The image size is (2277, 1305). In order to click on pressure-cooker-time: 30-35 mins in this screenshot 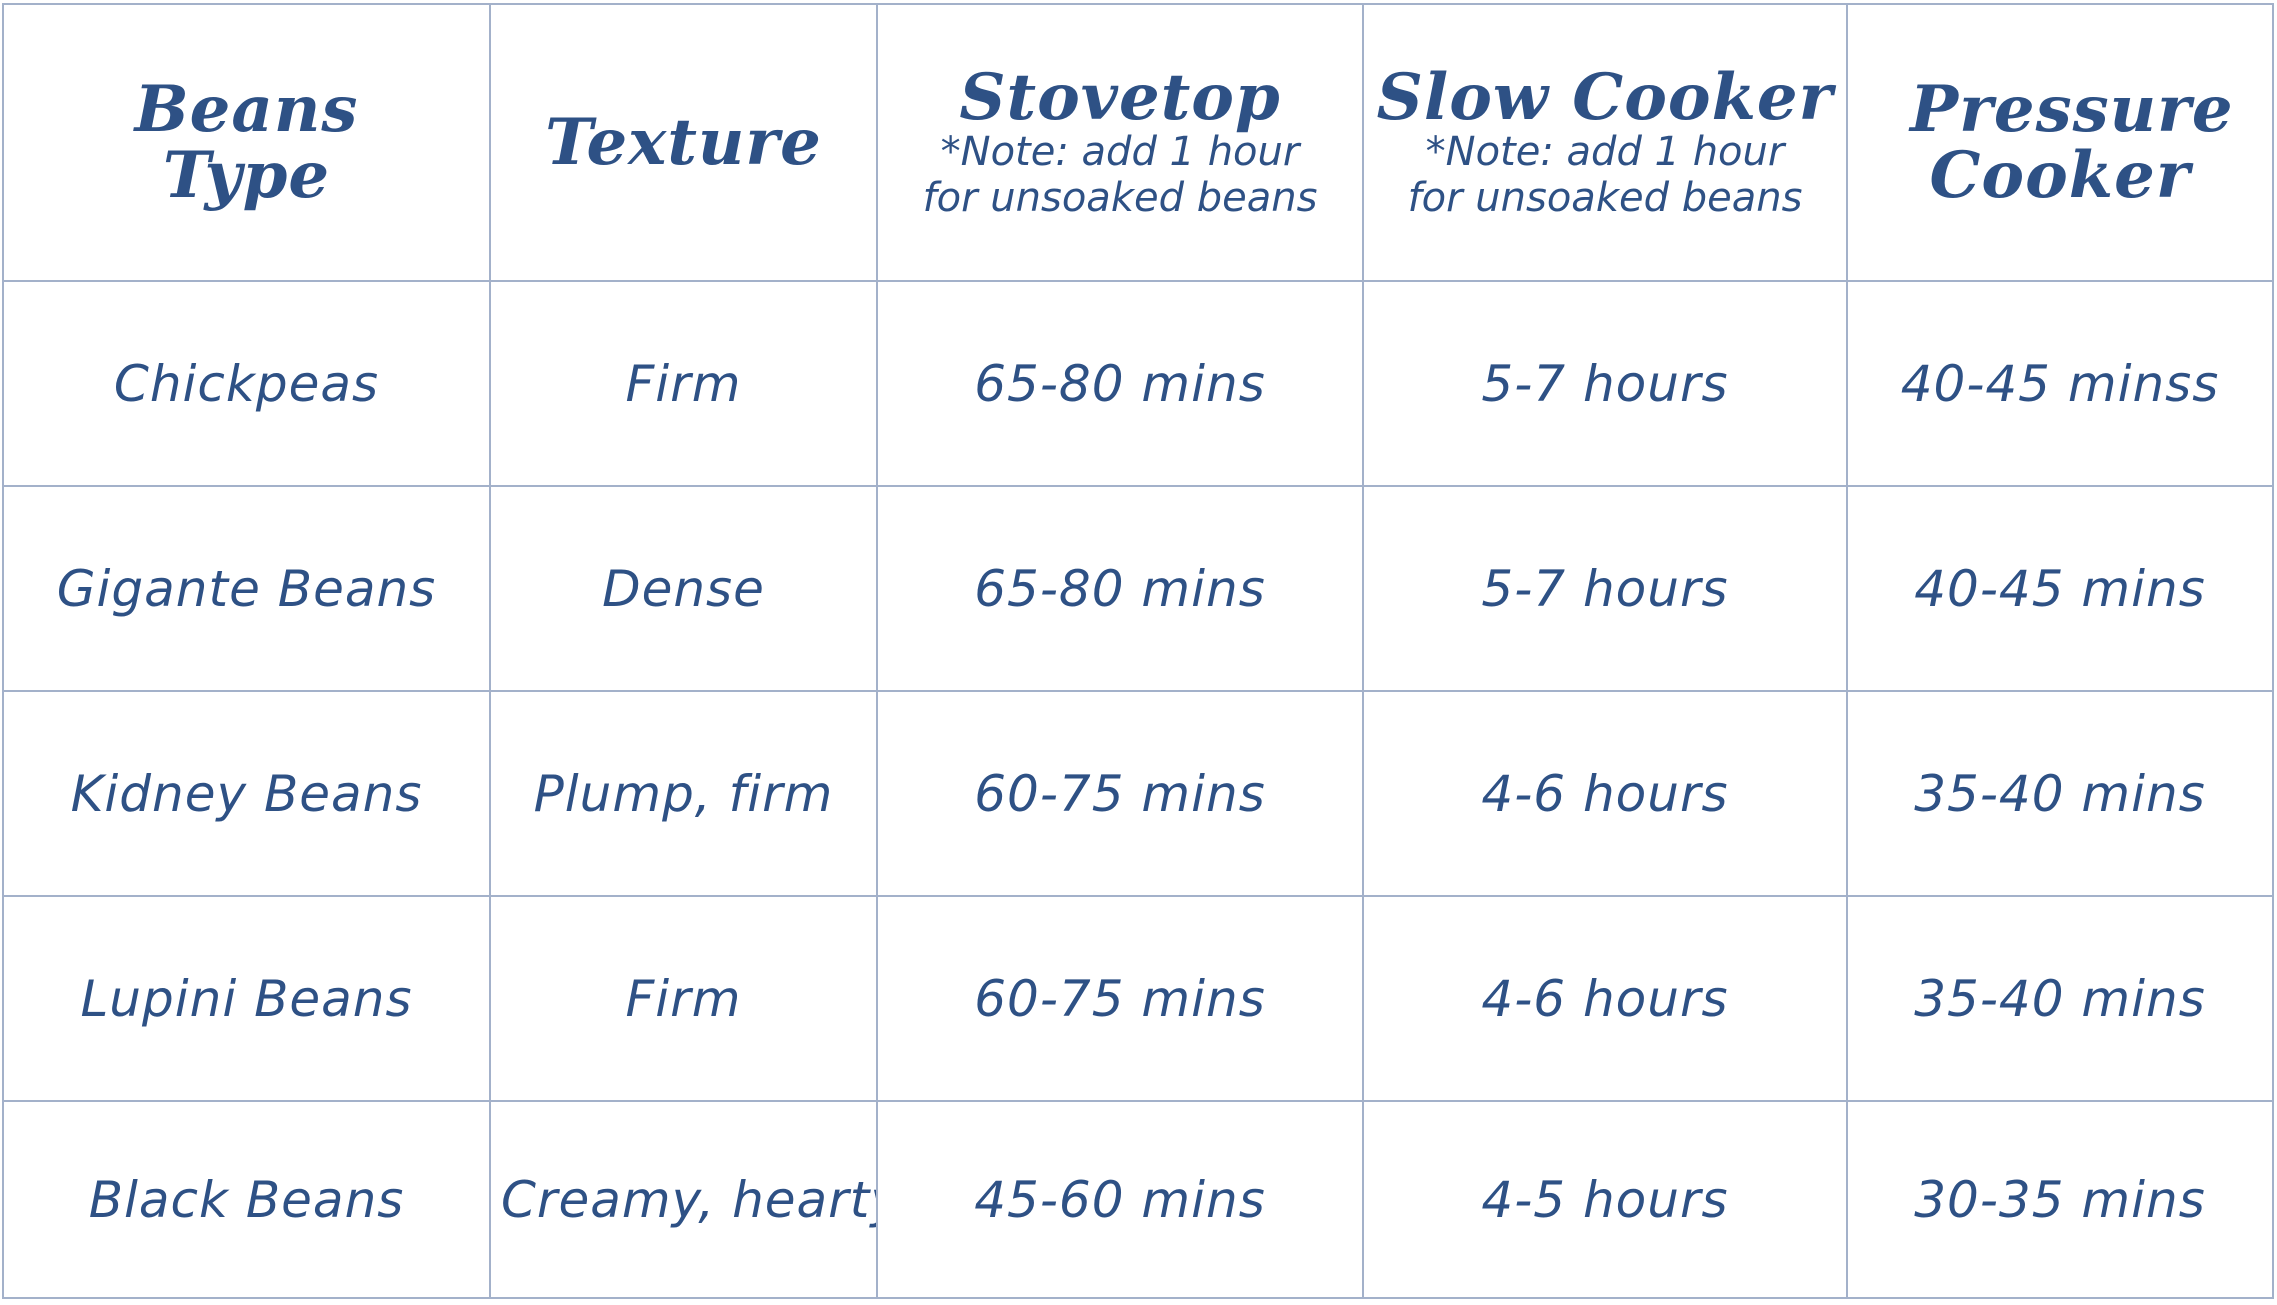, I will do `click(2060, 1199)`.